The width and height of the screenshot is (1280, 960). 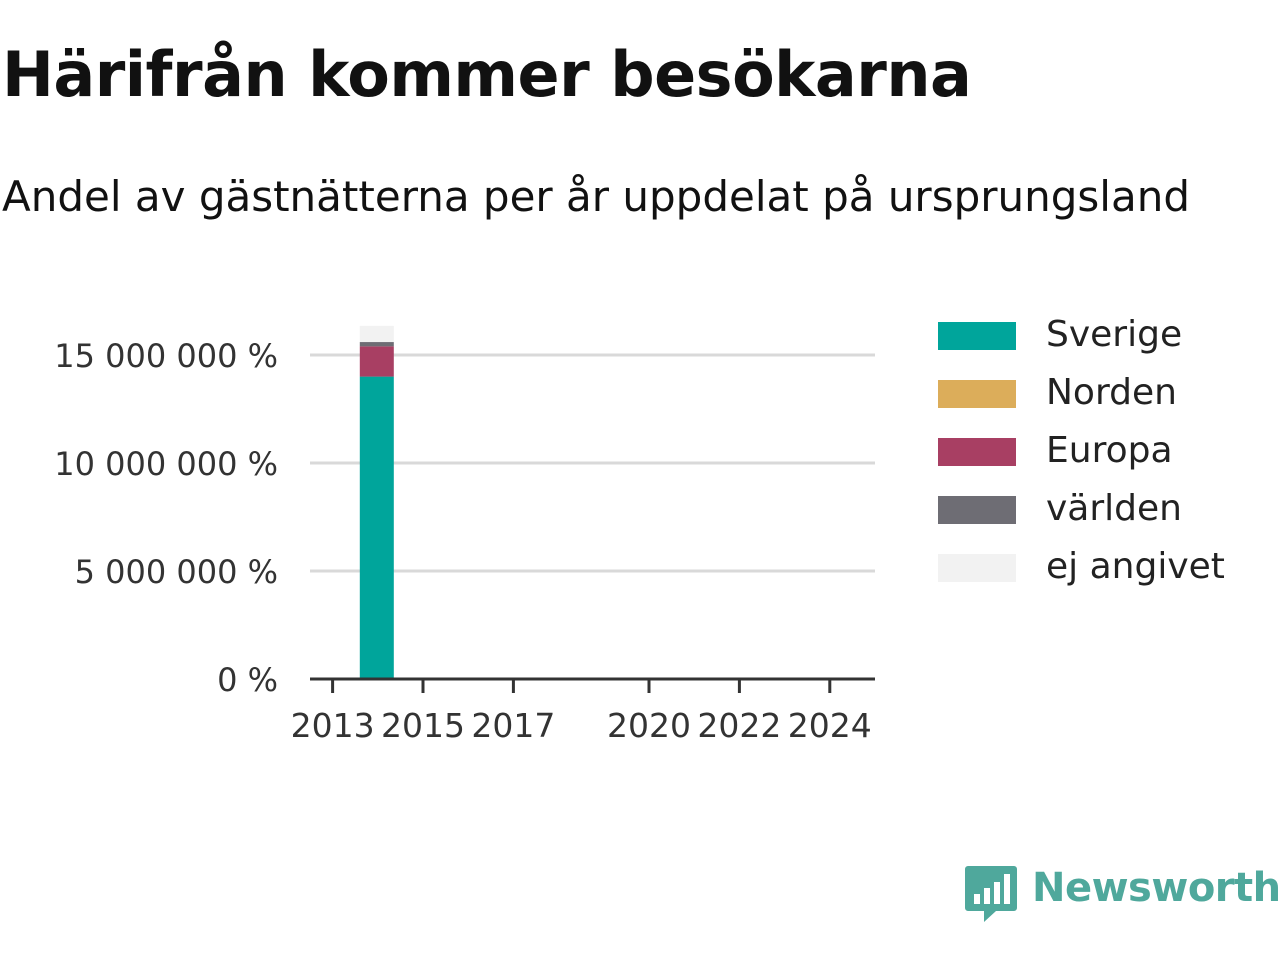 What do you see at coordinates (1114, 334) in the screenshot?
I see `legend-label: Sverige` at bounding box center [1114, 334].